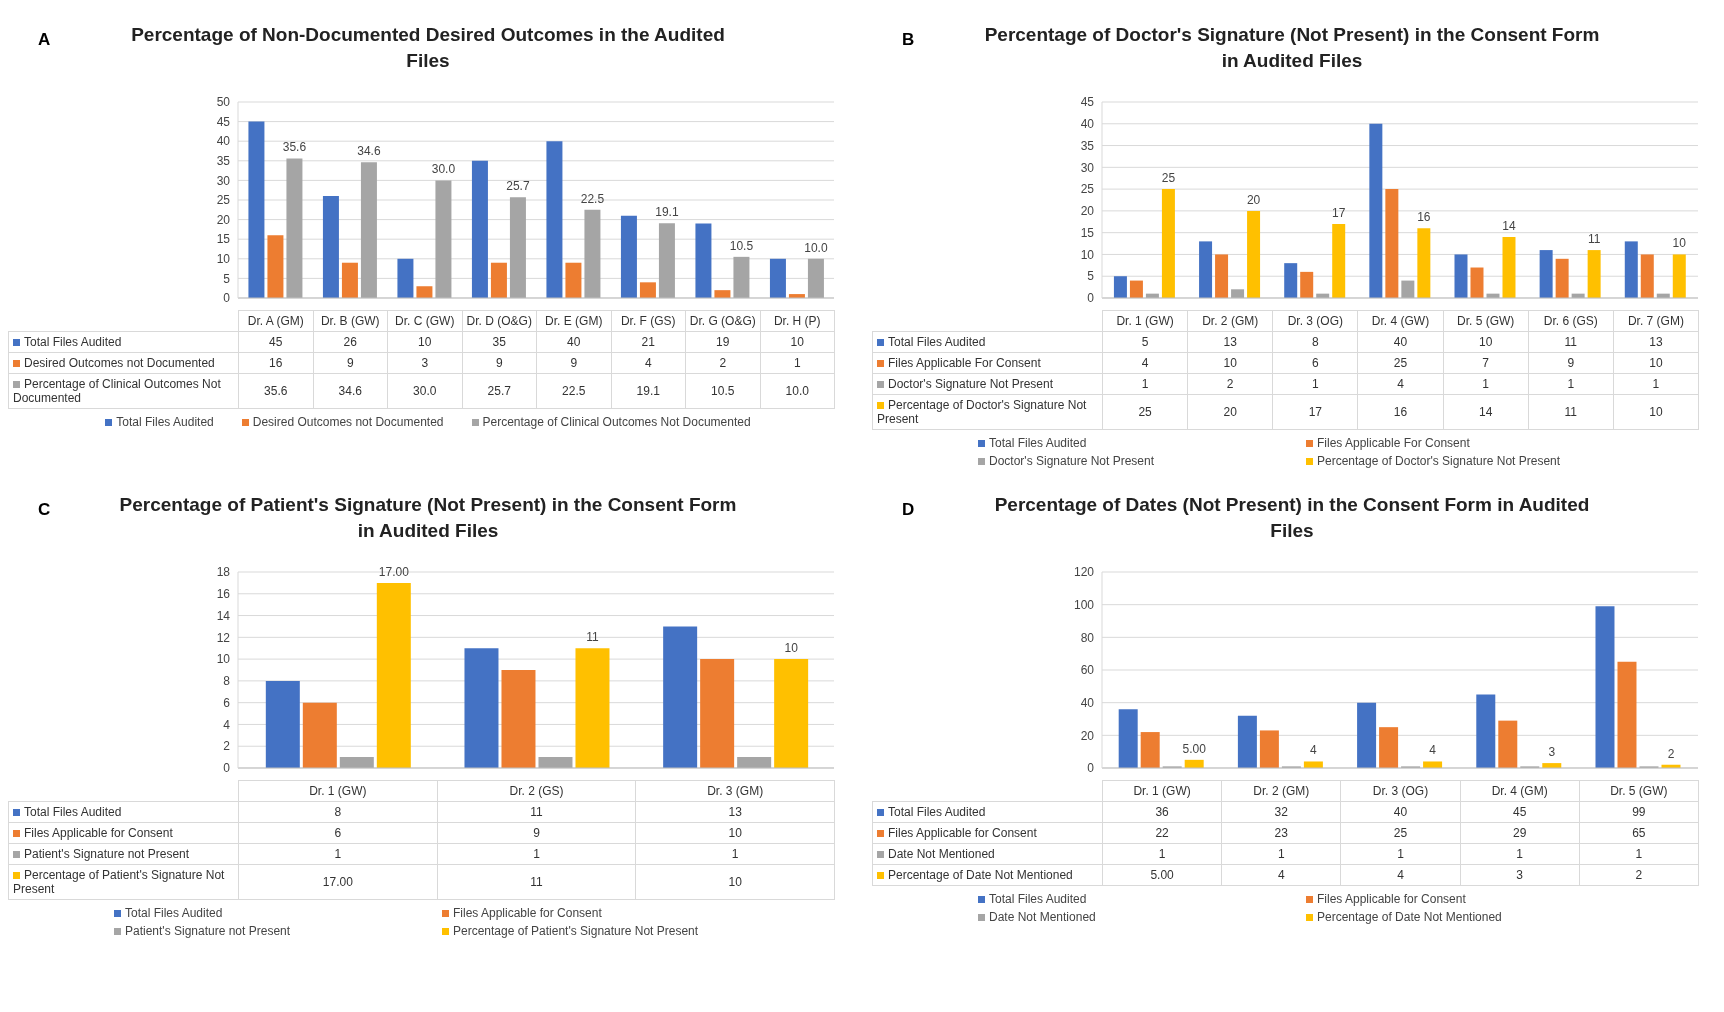 This screenshot has width=1724, height=1012. What do you see at coordinates (1087, 102) in the screenshot?
I see `y-tick-label: 45` at bounding box center [1087, 102].